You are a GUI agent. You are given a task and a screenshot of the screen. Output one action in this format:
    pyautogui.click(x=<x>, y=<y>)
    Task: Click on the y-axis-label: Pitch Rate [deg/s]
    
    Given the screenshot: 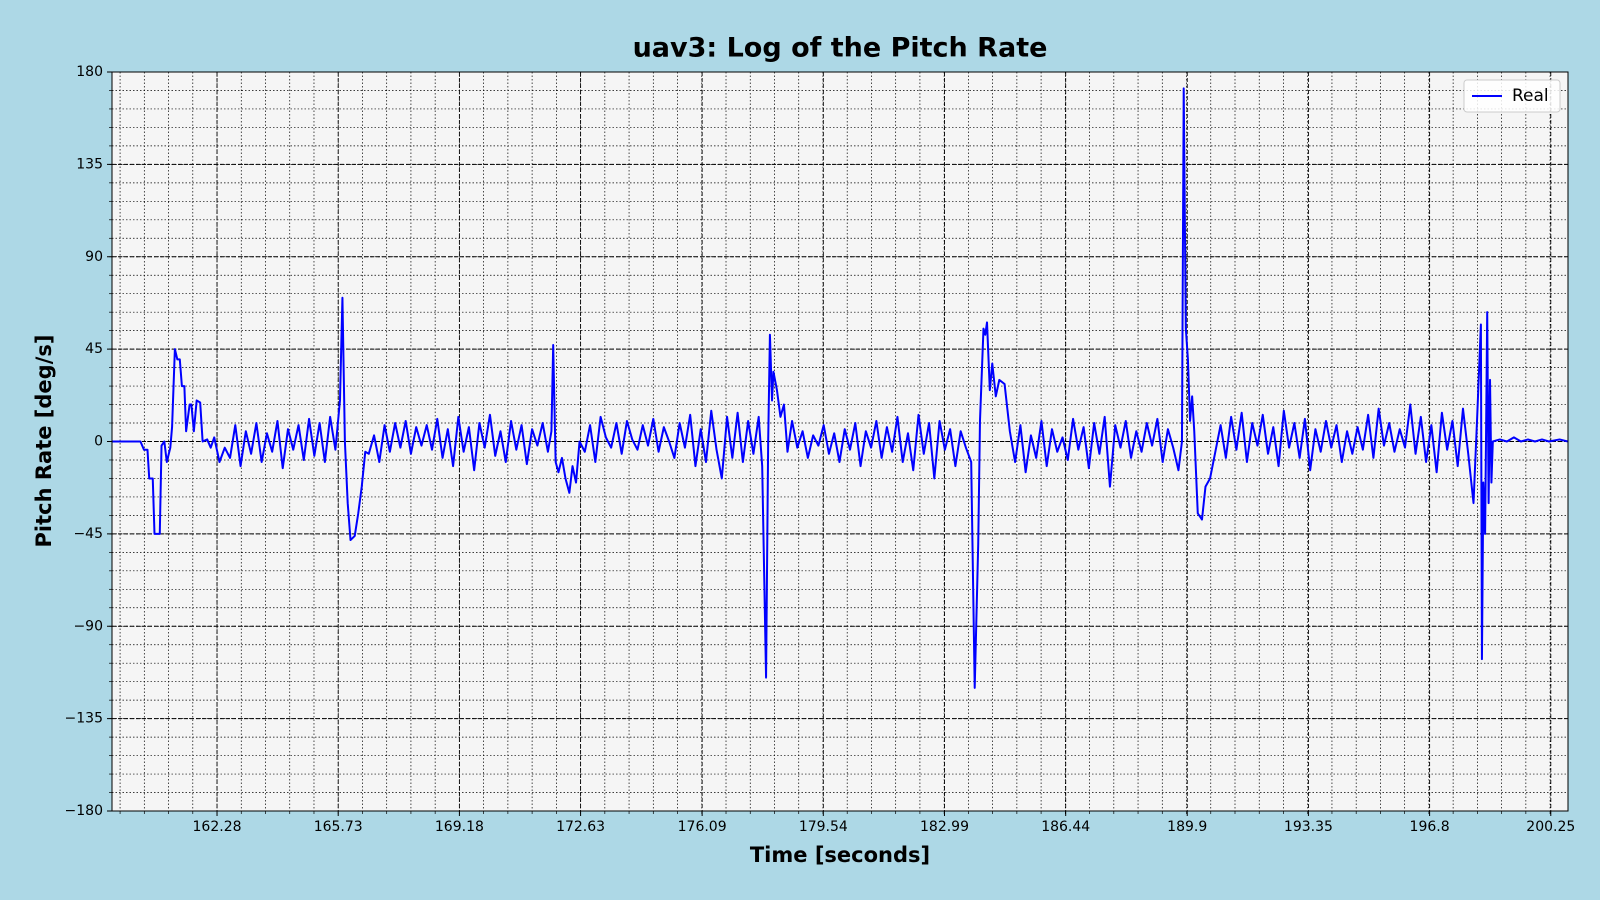 What is the action you would take?
    pyautogui.click(x=44, y=441)
    